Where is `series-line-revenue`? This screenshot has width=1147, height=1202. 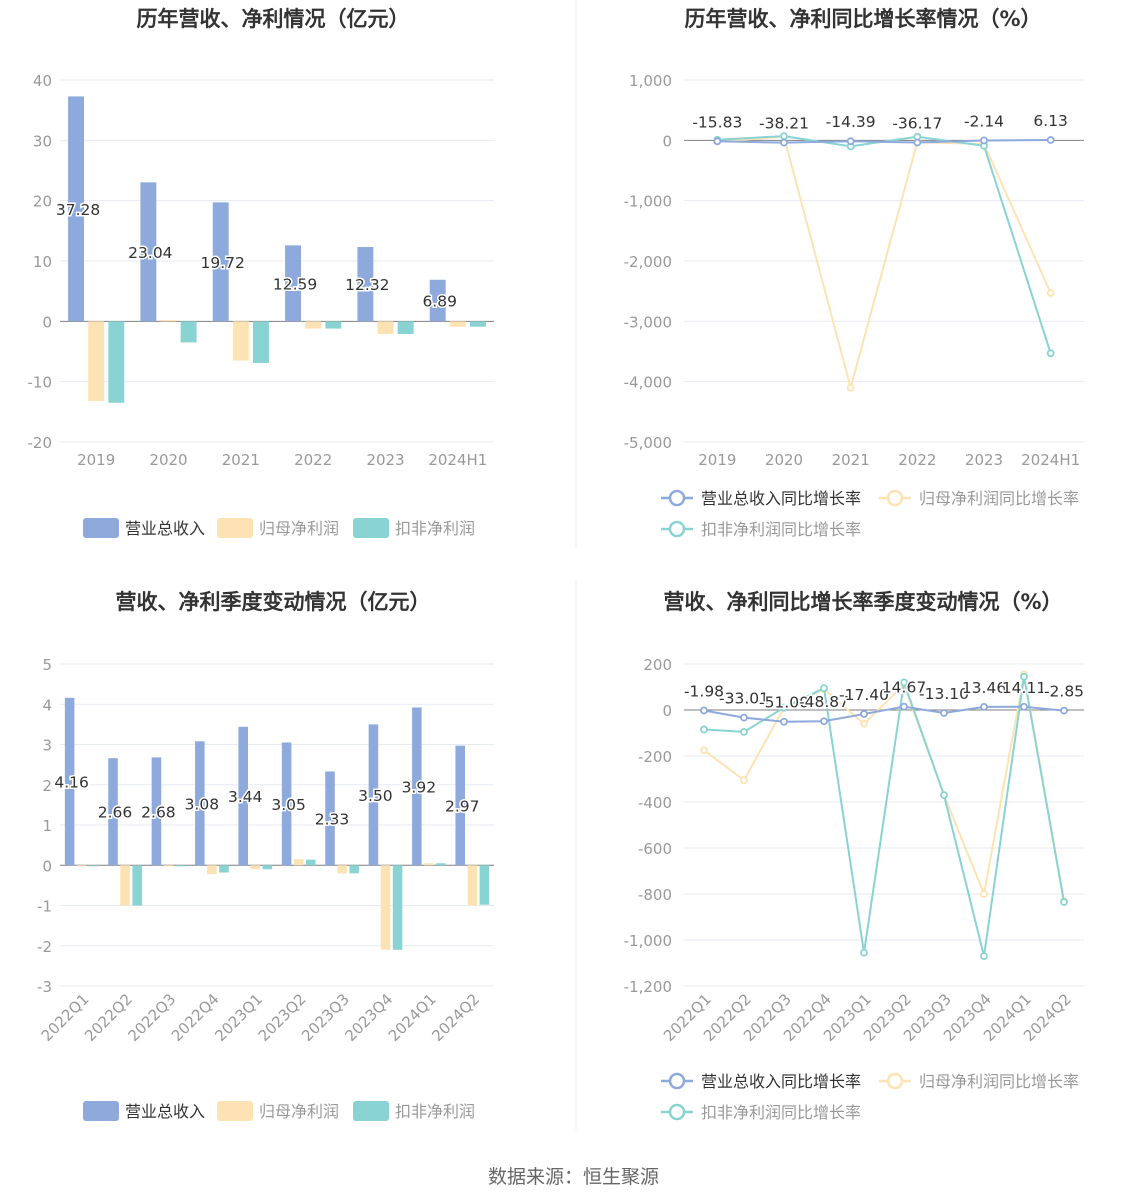
series-line-revenue is located at coordinates (884, 141).